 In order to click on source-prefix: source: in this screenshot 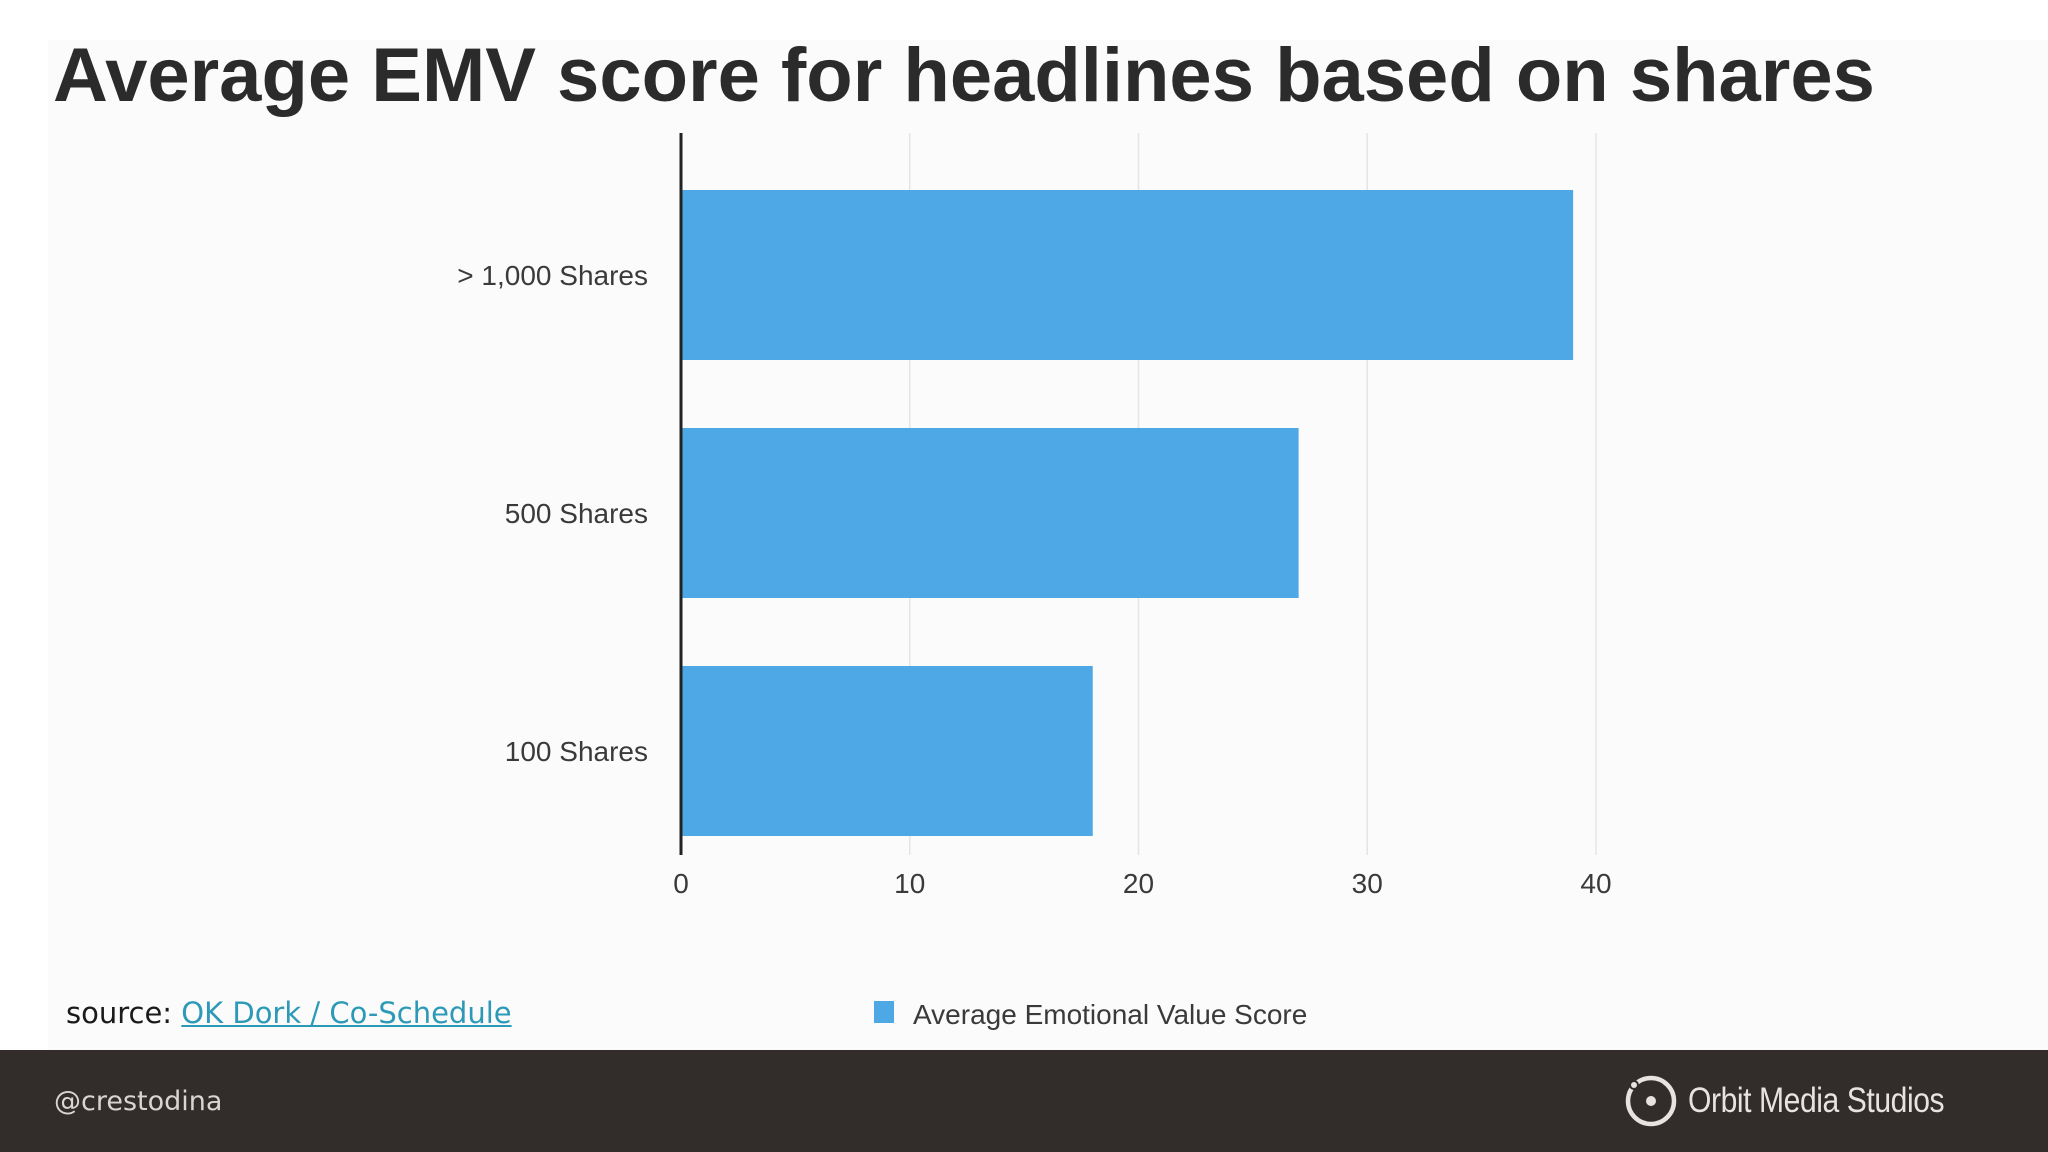, I will do `click(124, 1013)`.